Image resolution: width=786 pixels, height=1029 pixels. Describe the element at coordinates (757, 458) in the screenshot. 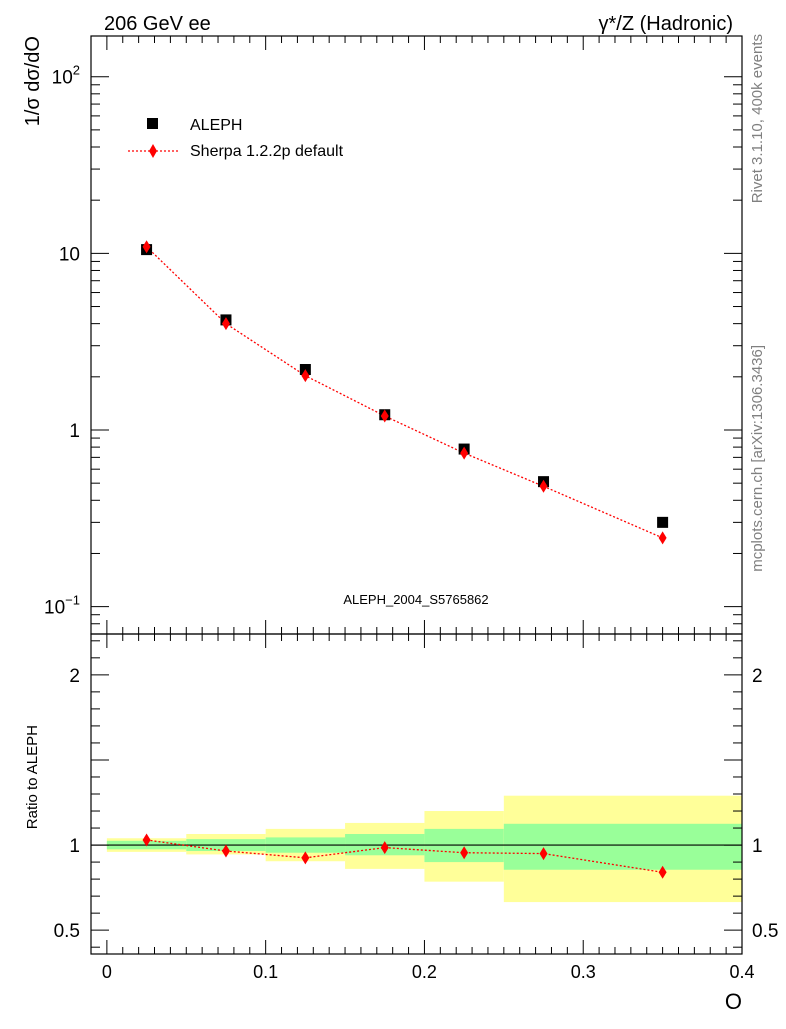

I see `mcplots-source-text: mcplots.cern.ch [arXiv:1306.3436]` at that location.